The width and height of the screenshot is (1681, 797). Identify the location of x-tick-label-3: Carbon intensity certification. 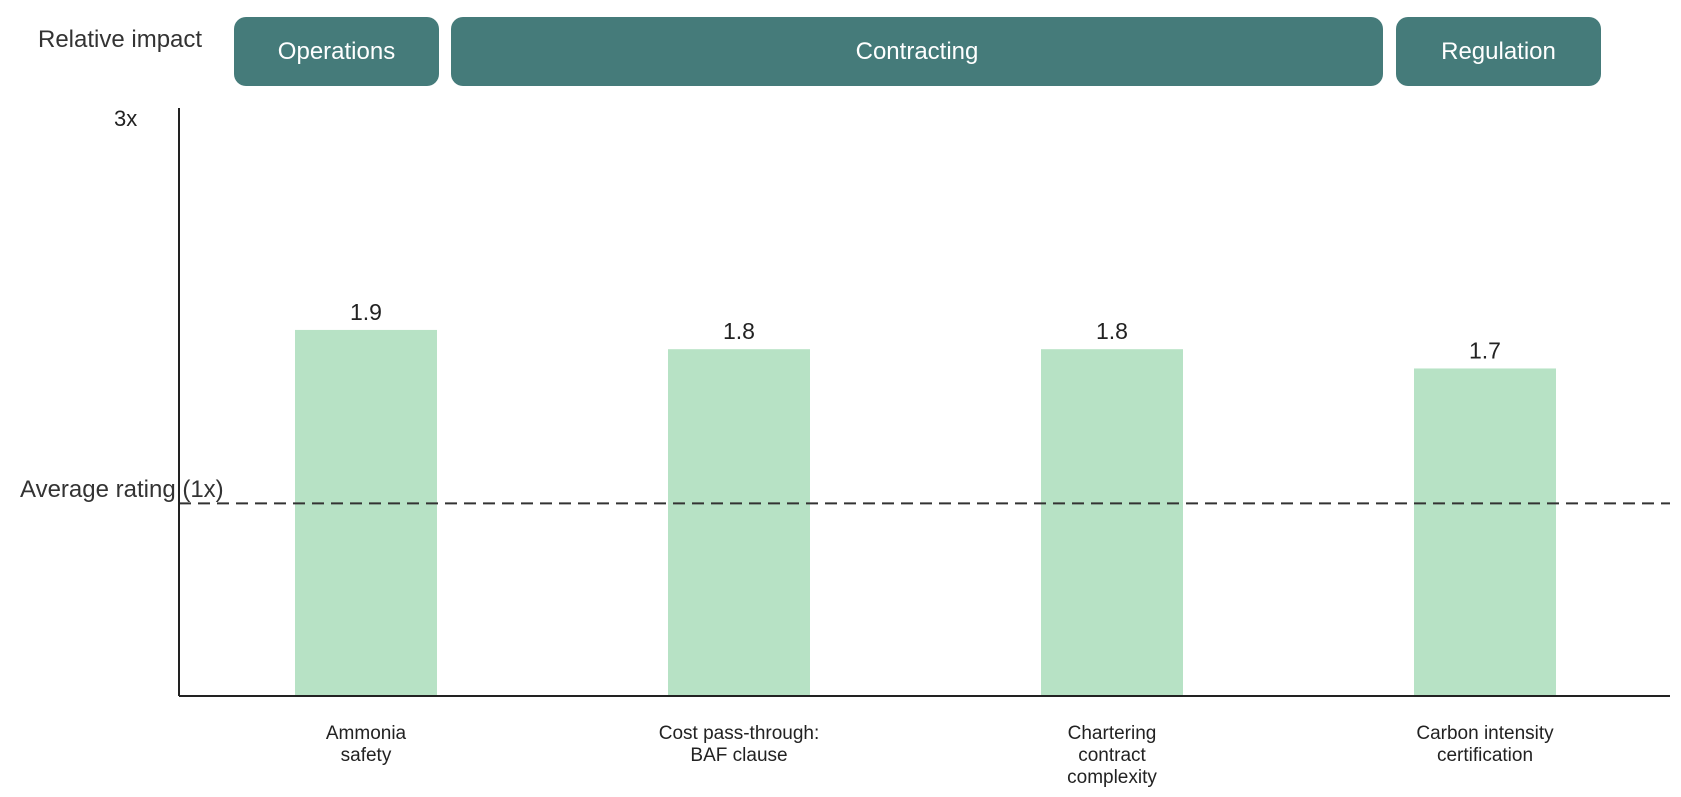
(1485, 745).